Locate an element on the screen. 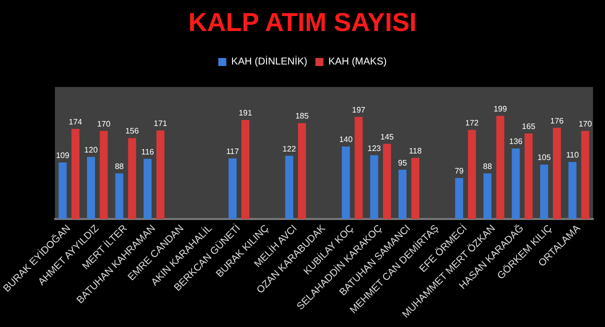  data-label: 191 is located at coordinates (245, 113).